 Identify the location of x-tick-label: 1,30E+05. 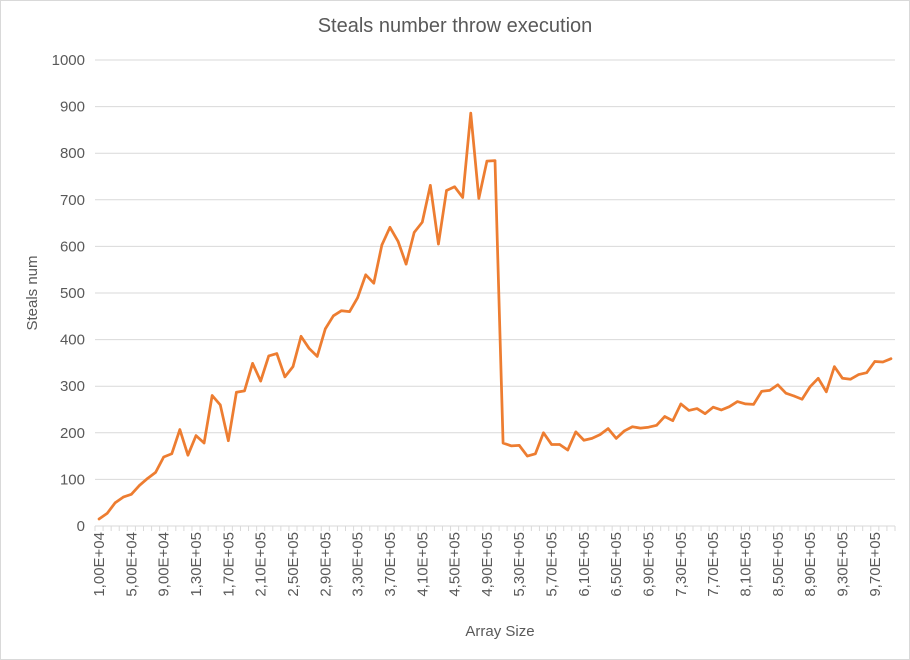
(196, 564).